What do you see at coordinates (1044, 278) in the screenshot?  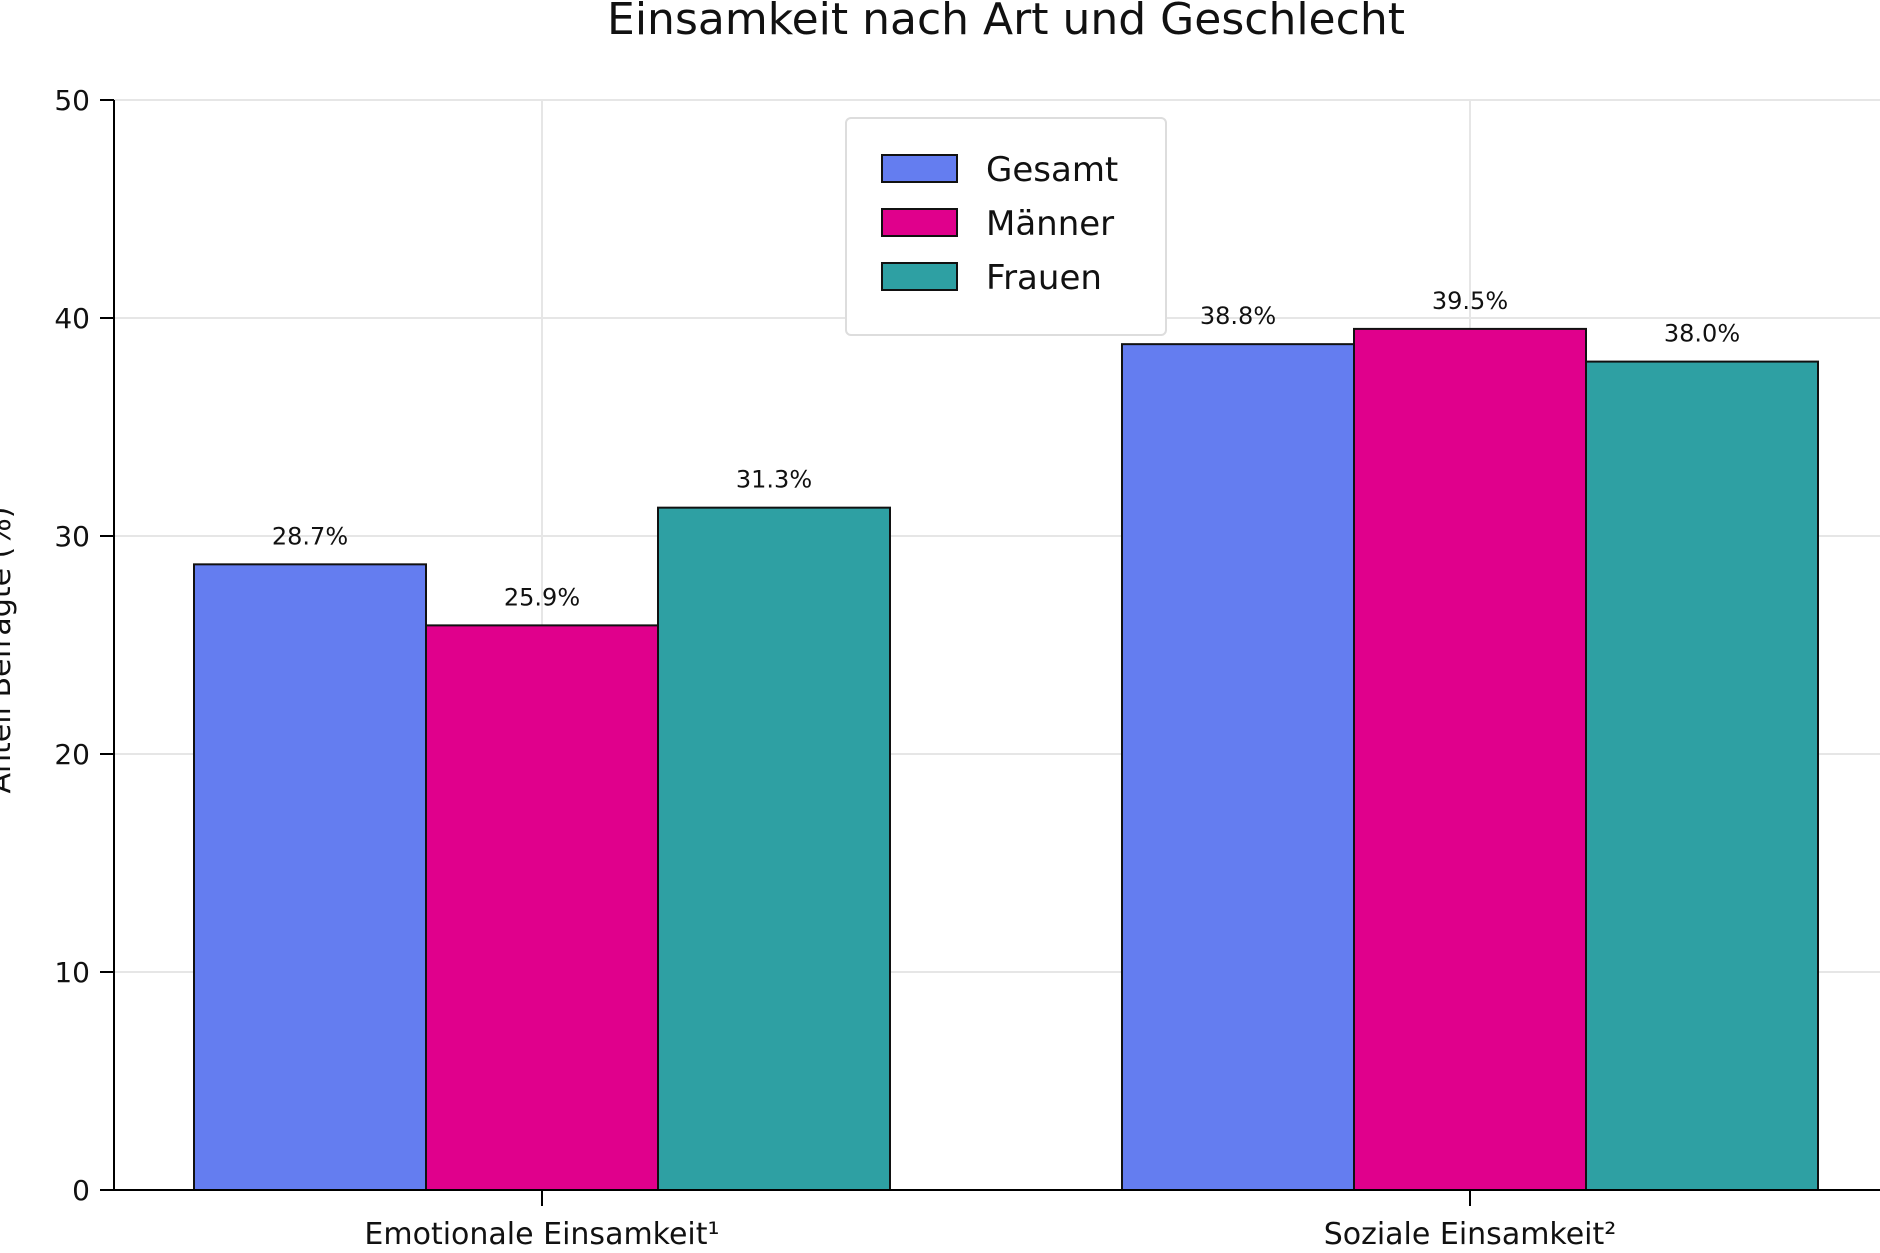 I see `legend-label: Frauen` at bounding box center [1044, 278].